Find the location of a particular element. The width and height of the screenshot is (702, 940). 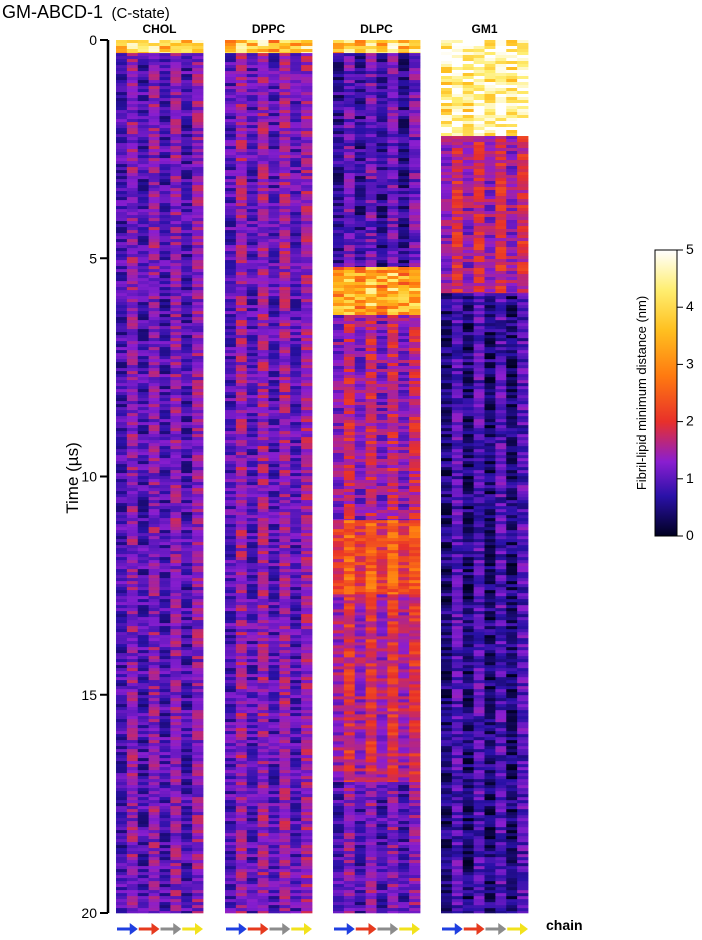

y-tick-label: 5 is located at coordinates (93, 258).